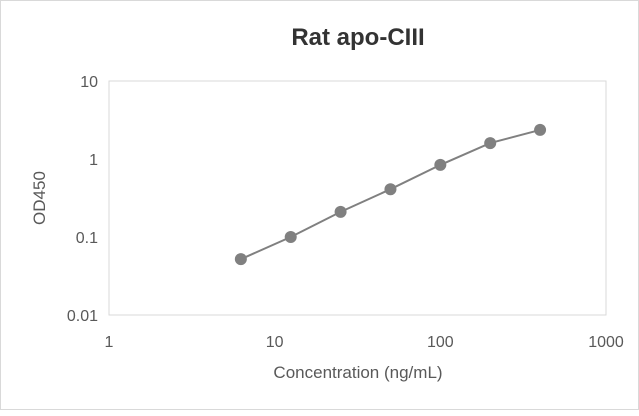 The width and height of the screenshot is (639, 416). Describe the element at coordinates (87, 238) in the screenshot. I see `y-tick-label: 0.1` at that location.